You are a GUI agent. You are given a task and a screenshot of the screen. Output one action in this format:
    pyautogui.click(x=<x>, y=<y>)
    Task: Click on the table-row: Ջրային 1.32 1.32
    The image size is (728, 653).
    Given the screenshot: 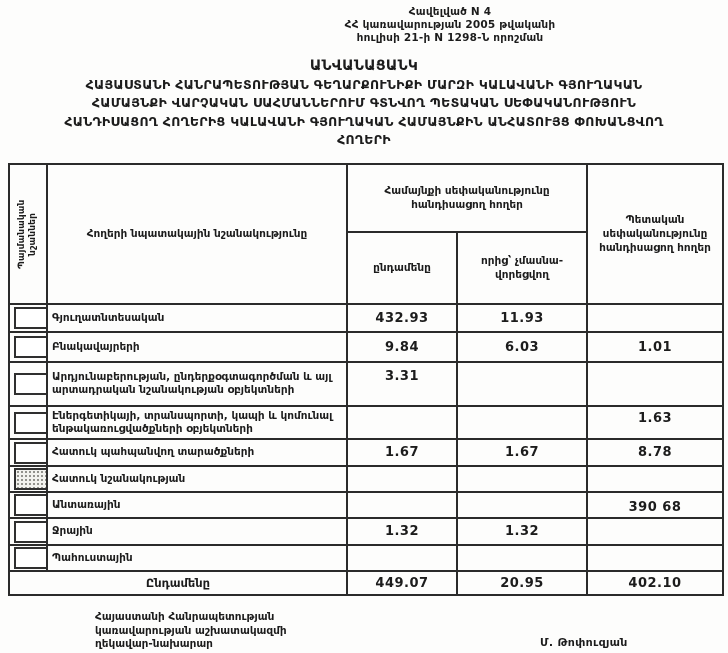 What is the action you would take?
    pyautogui.click(x=366, y=531)
    